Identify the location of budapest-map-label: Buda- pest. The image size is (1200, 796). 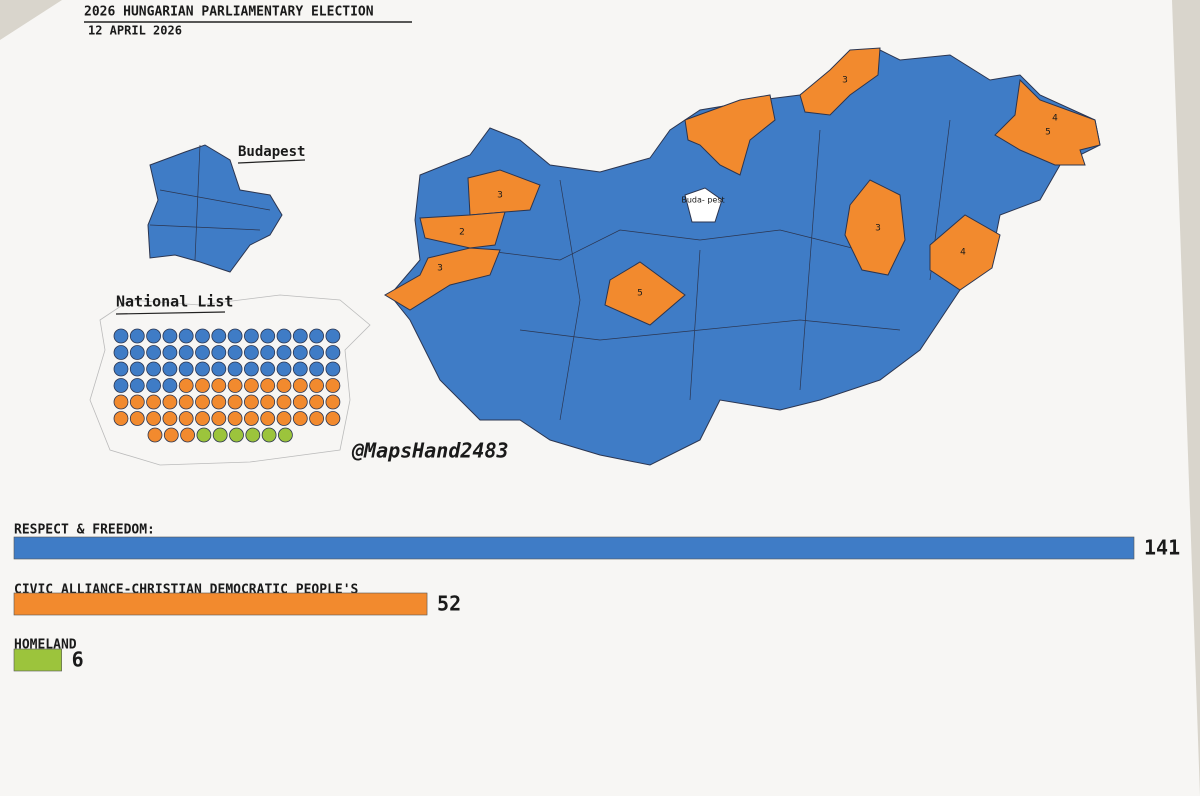
(702, 200).